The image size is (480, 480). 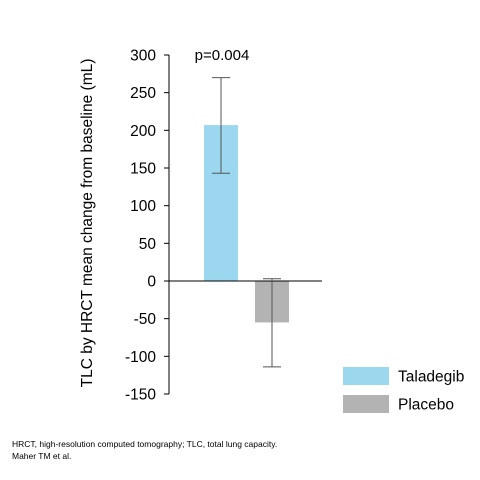 What do you see at coordinates (143, 206) in the screenshot?
I see `y-tick-label: 100` at bounding box center [143, 206].